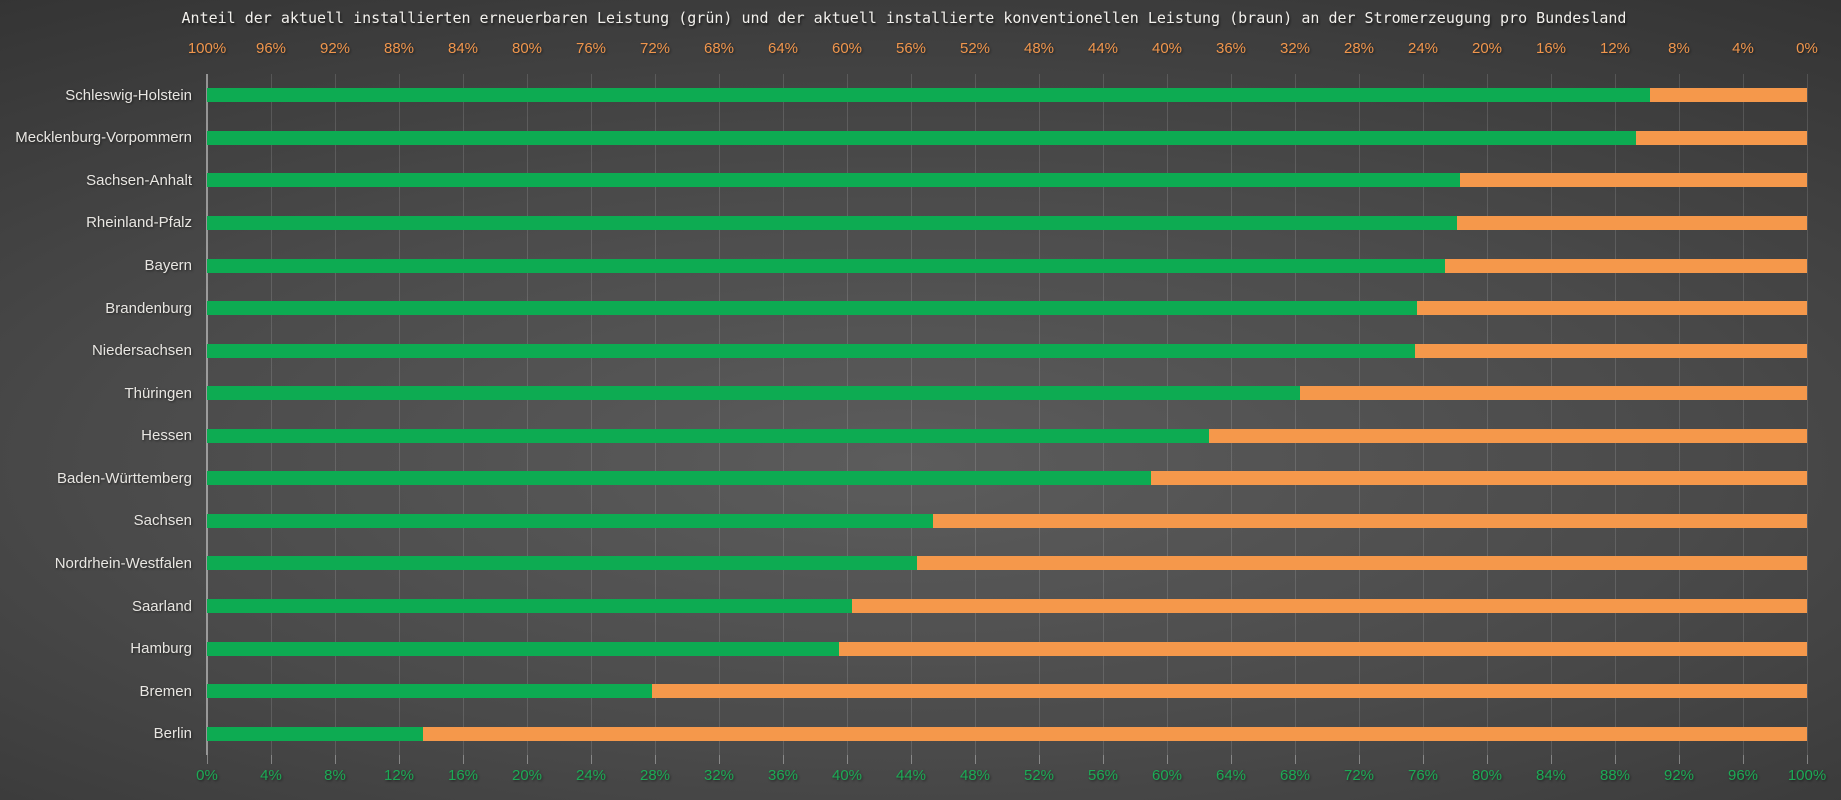 The width and height of the screenshot is (1841, 800). What do you see at coordinates (1103, 48) in the screenshot?
I see `x-tick-label-top: 44%` at bounding box center [1103, 48].